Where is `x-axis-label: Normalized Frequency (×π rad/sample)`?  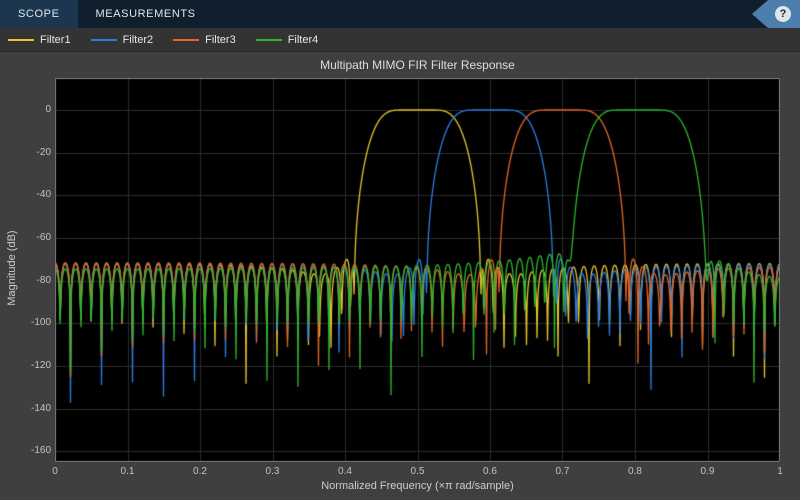 x-axis-label: Normalized Frequency (×π rad/sample) is located at coordinates (417, 486).